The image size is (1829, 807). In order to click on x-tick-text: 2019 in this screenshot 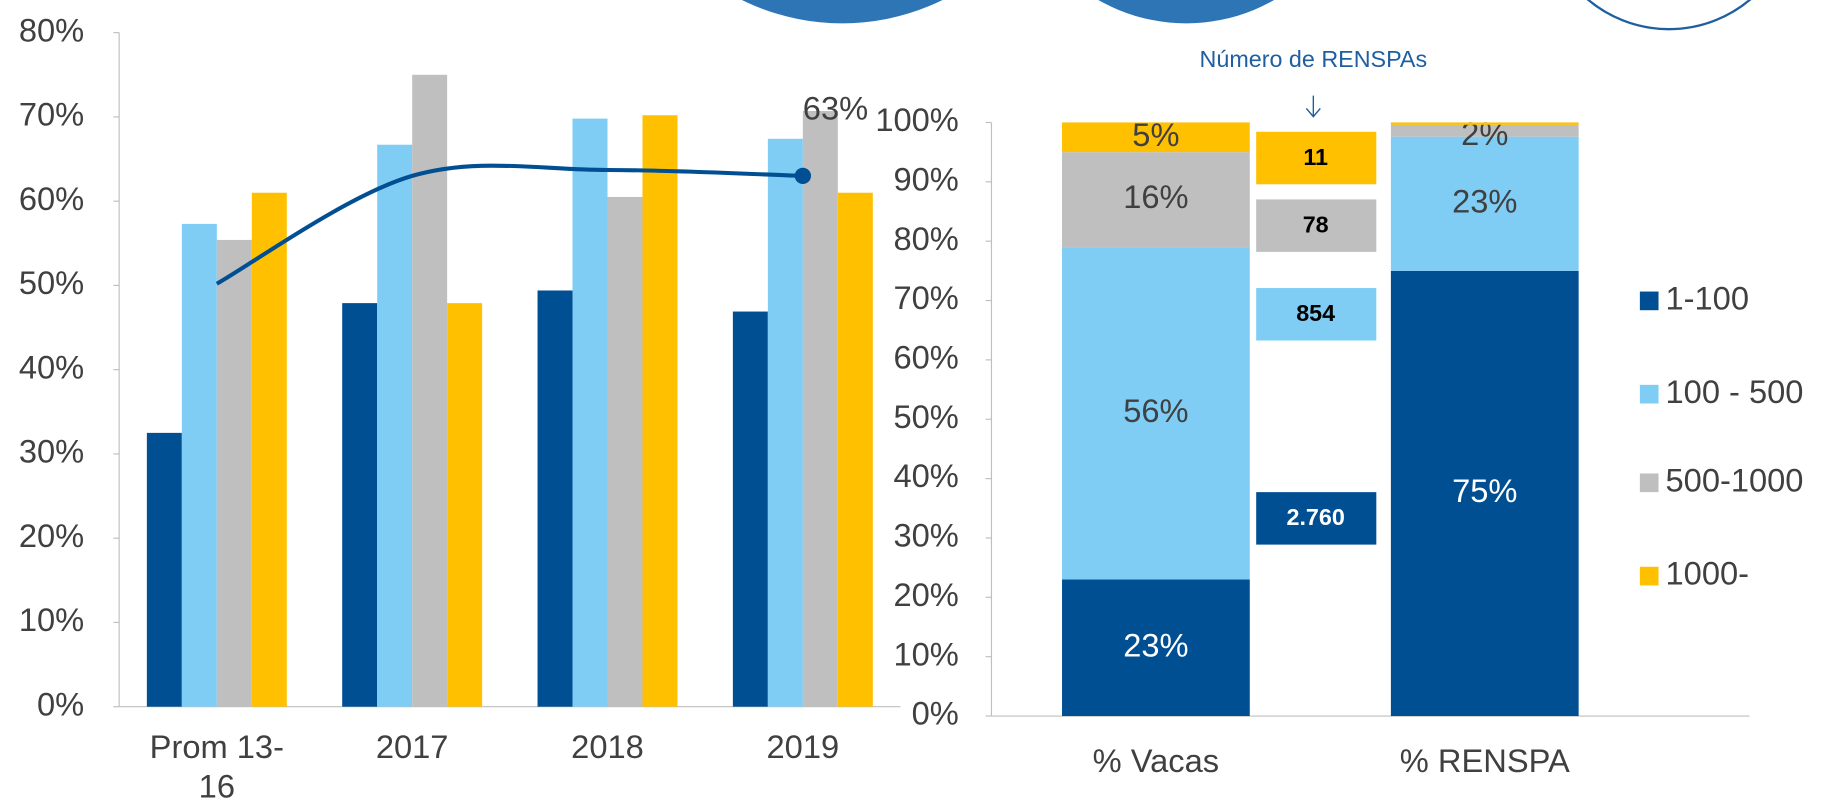, I will do `click(803, 747)`.